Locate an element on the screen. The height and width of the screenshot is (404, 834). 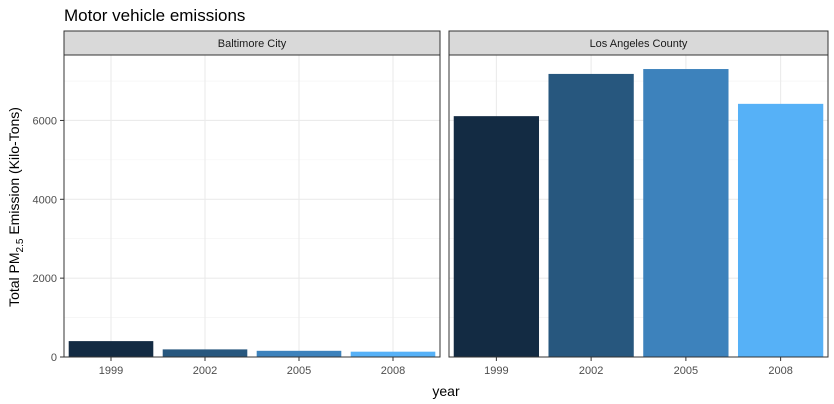
y-axis-label-subscript: 2.5 is located at coordinates (20, 245).